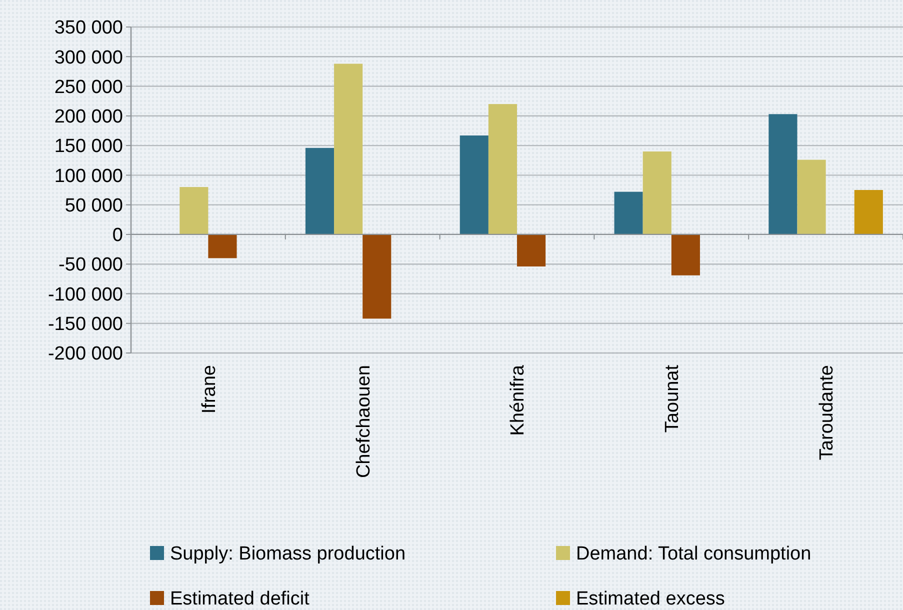  What do you see at coordinates (93, 205) in the screenshot?
I see `y-tick-label: 50 000` at bounding box center [93, 205].